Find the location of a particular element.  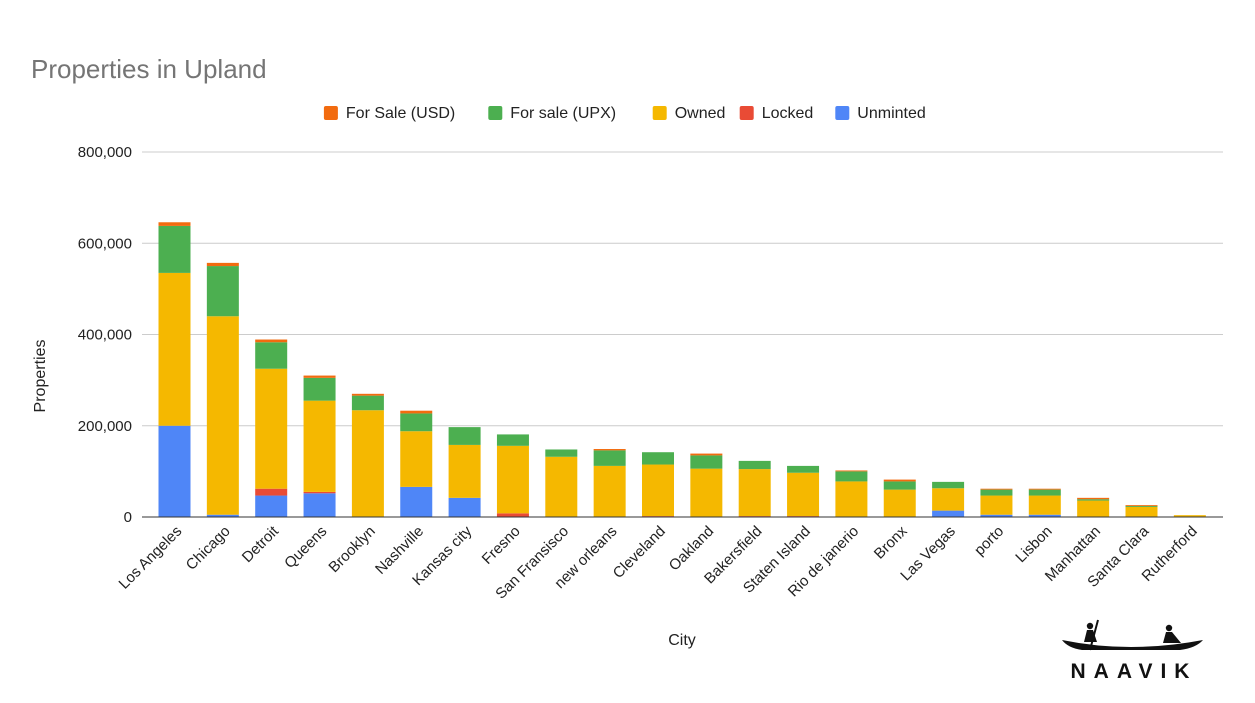

x-axis-title: City is located at coordinates (682, 640).